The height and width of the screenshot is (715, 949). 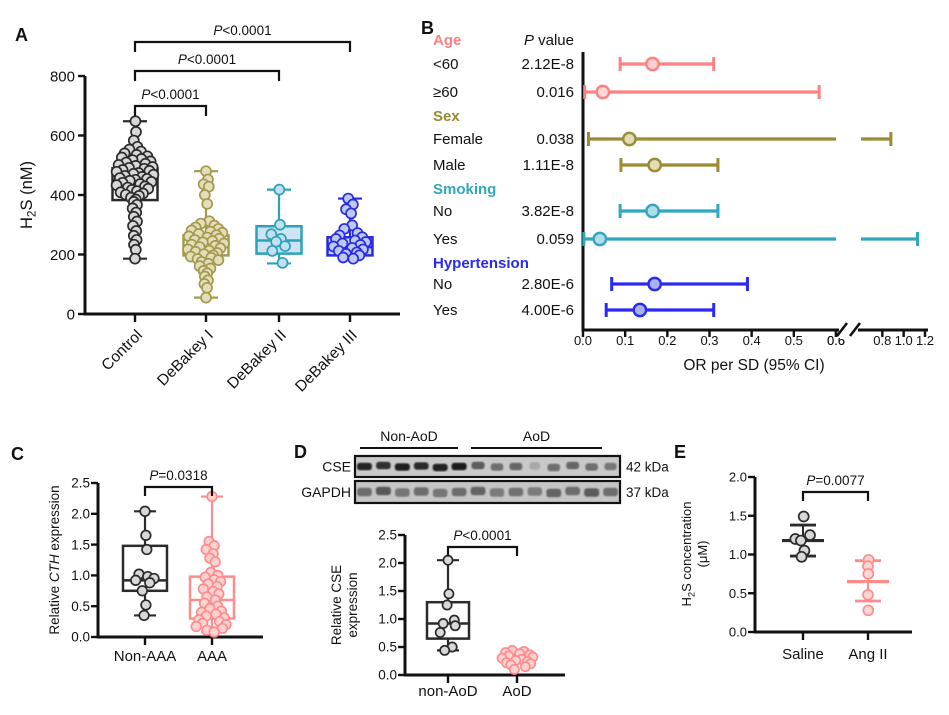 What do you see at coordinates (71, 314) in the screenshot?
I see `y-tick-label: 0` at bounding box center [71, 314].